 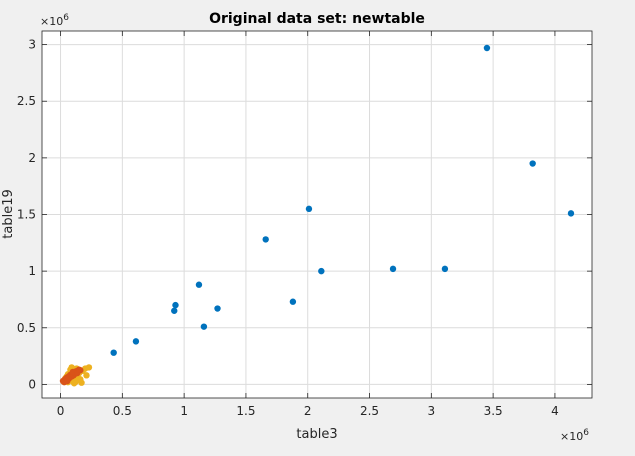 What do you see at coordinates (493, 411) in the screenshot?
I see `x-tick-label: 3.5` at bounding box center [493, 411].